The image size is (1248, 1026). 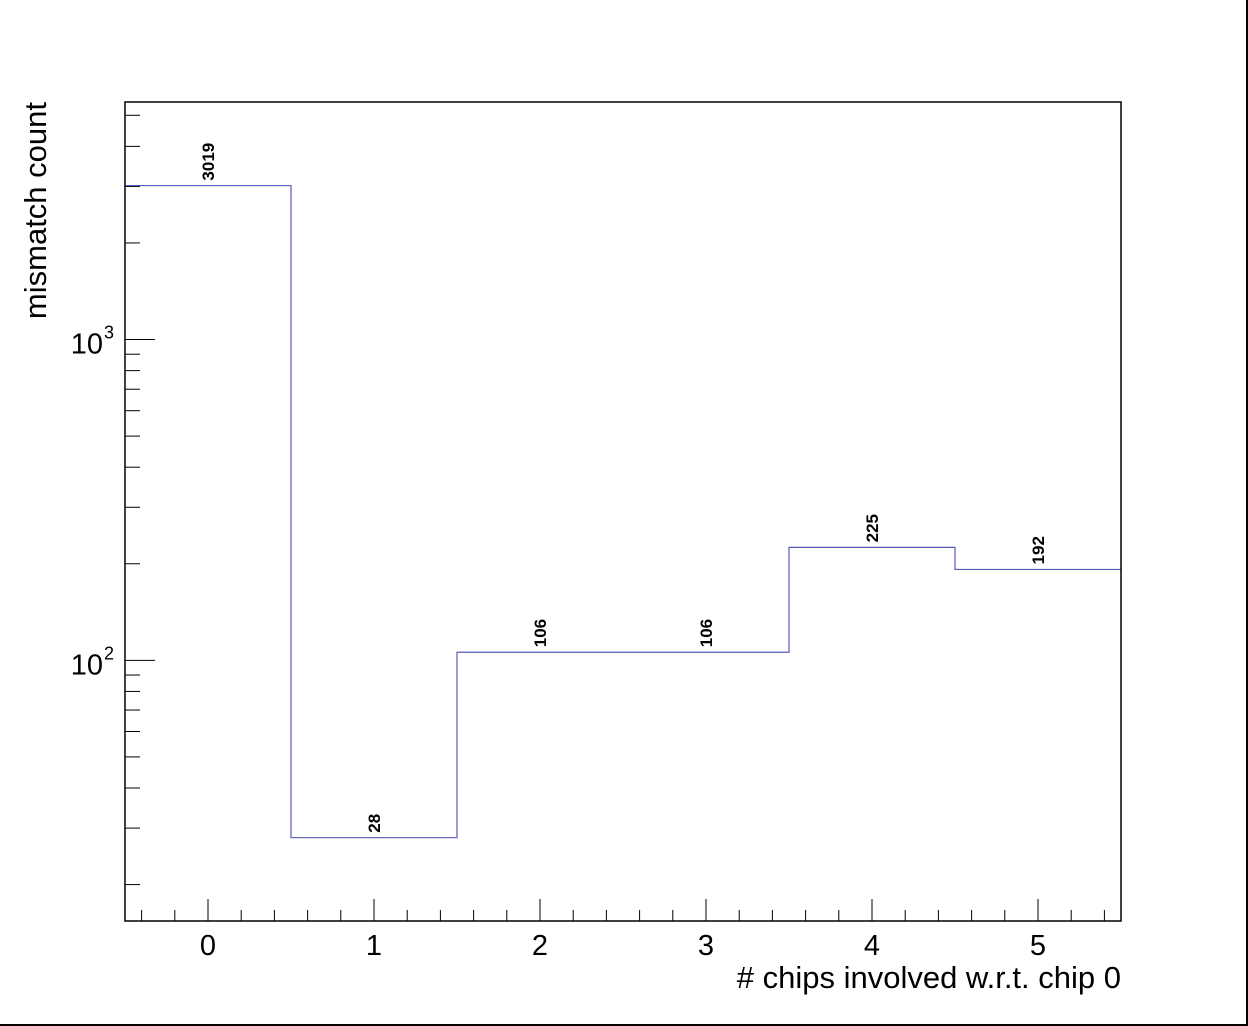 I want to click on bin-value-label: 225, so click(x=872, y=528).